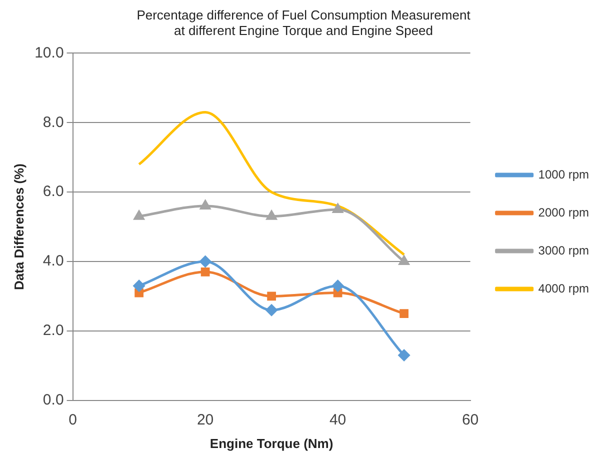 The width and height of the screenshot is (609, 462). What do you see at coordinates (564, 288) in the screenshot?
I see `legend-label: 4000 rpm` at bounding box center [564, 288].